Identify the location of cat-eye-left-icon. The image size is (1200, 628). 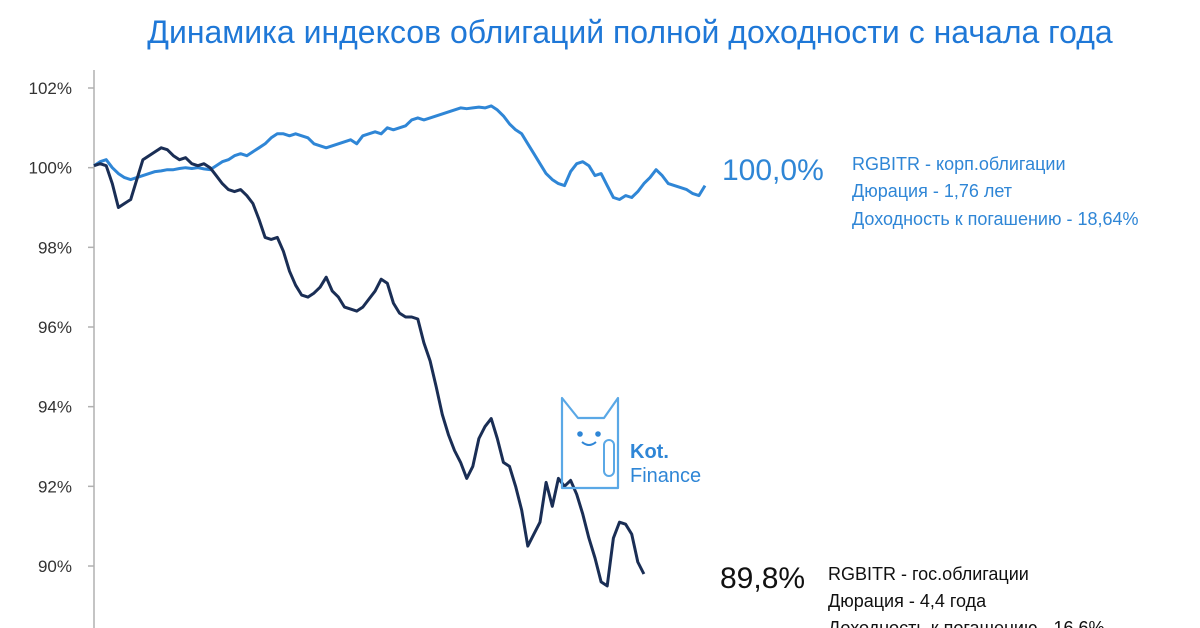
(580, 434).